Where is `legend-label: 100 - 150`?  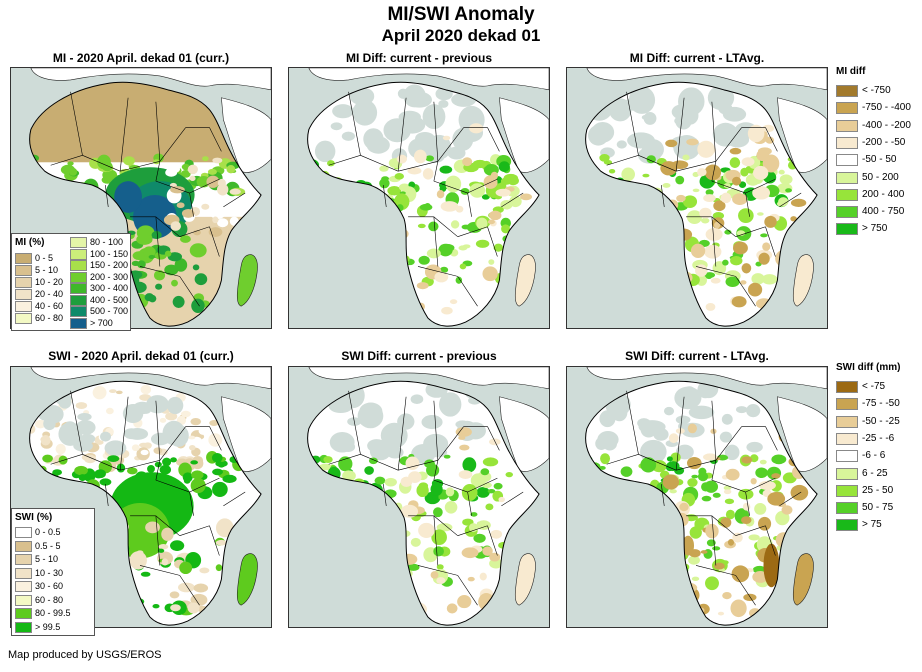 legend-label: 100 - 150 is located at coordinates (109, 253).